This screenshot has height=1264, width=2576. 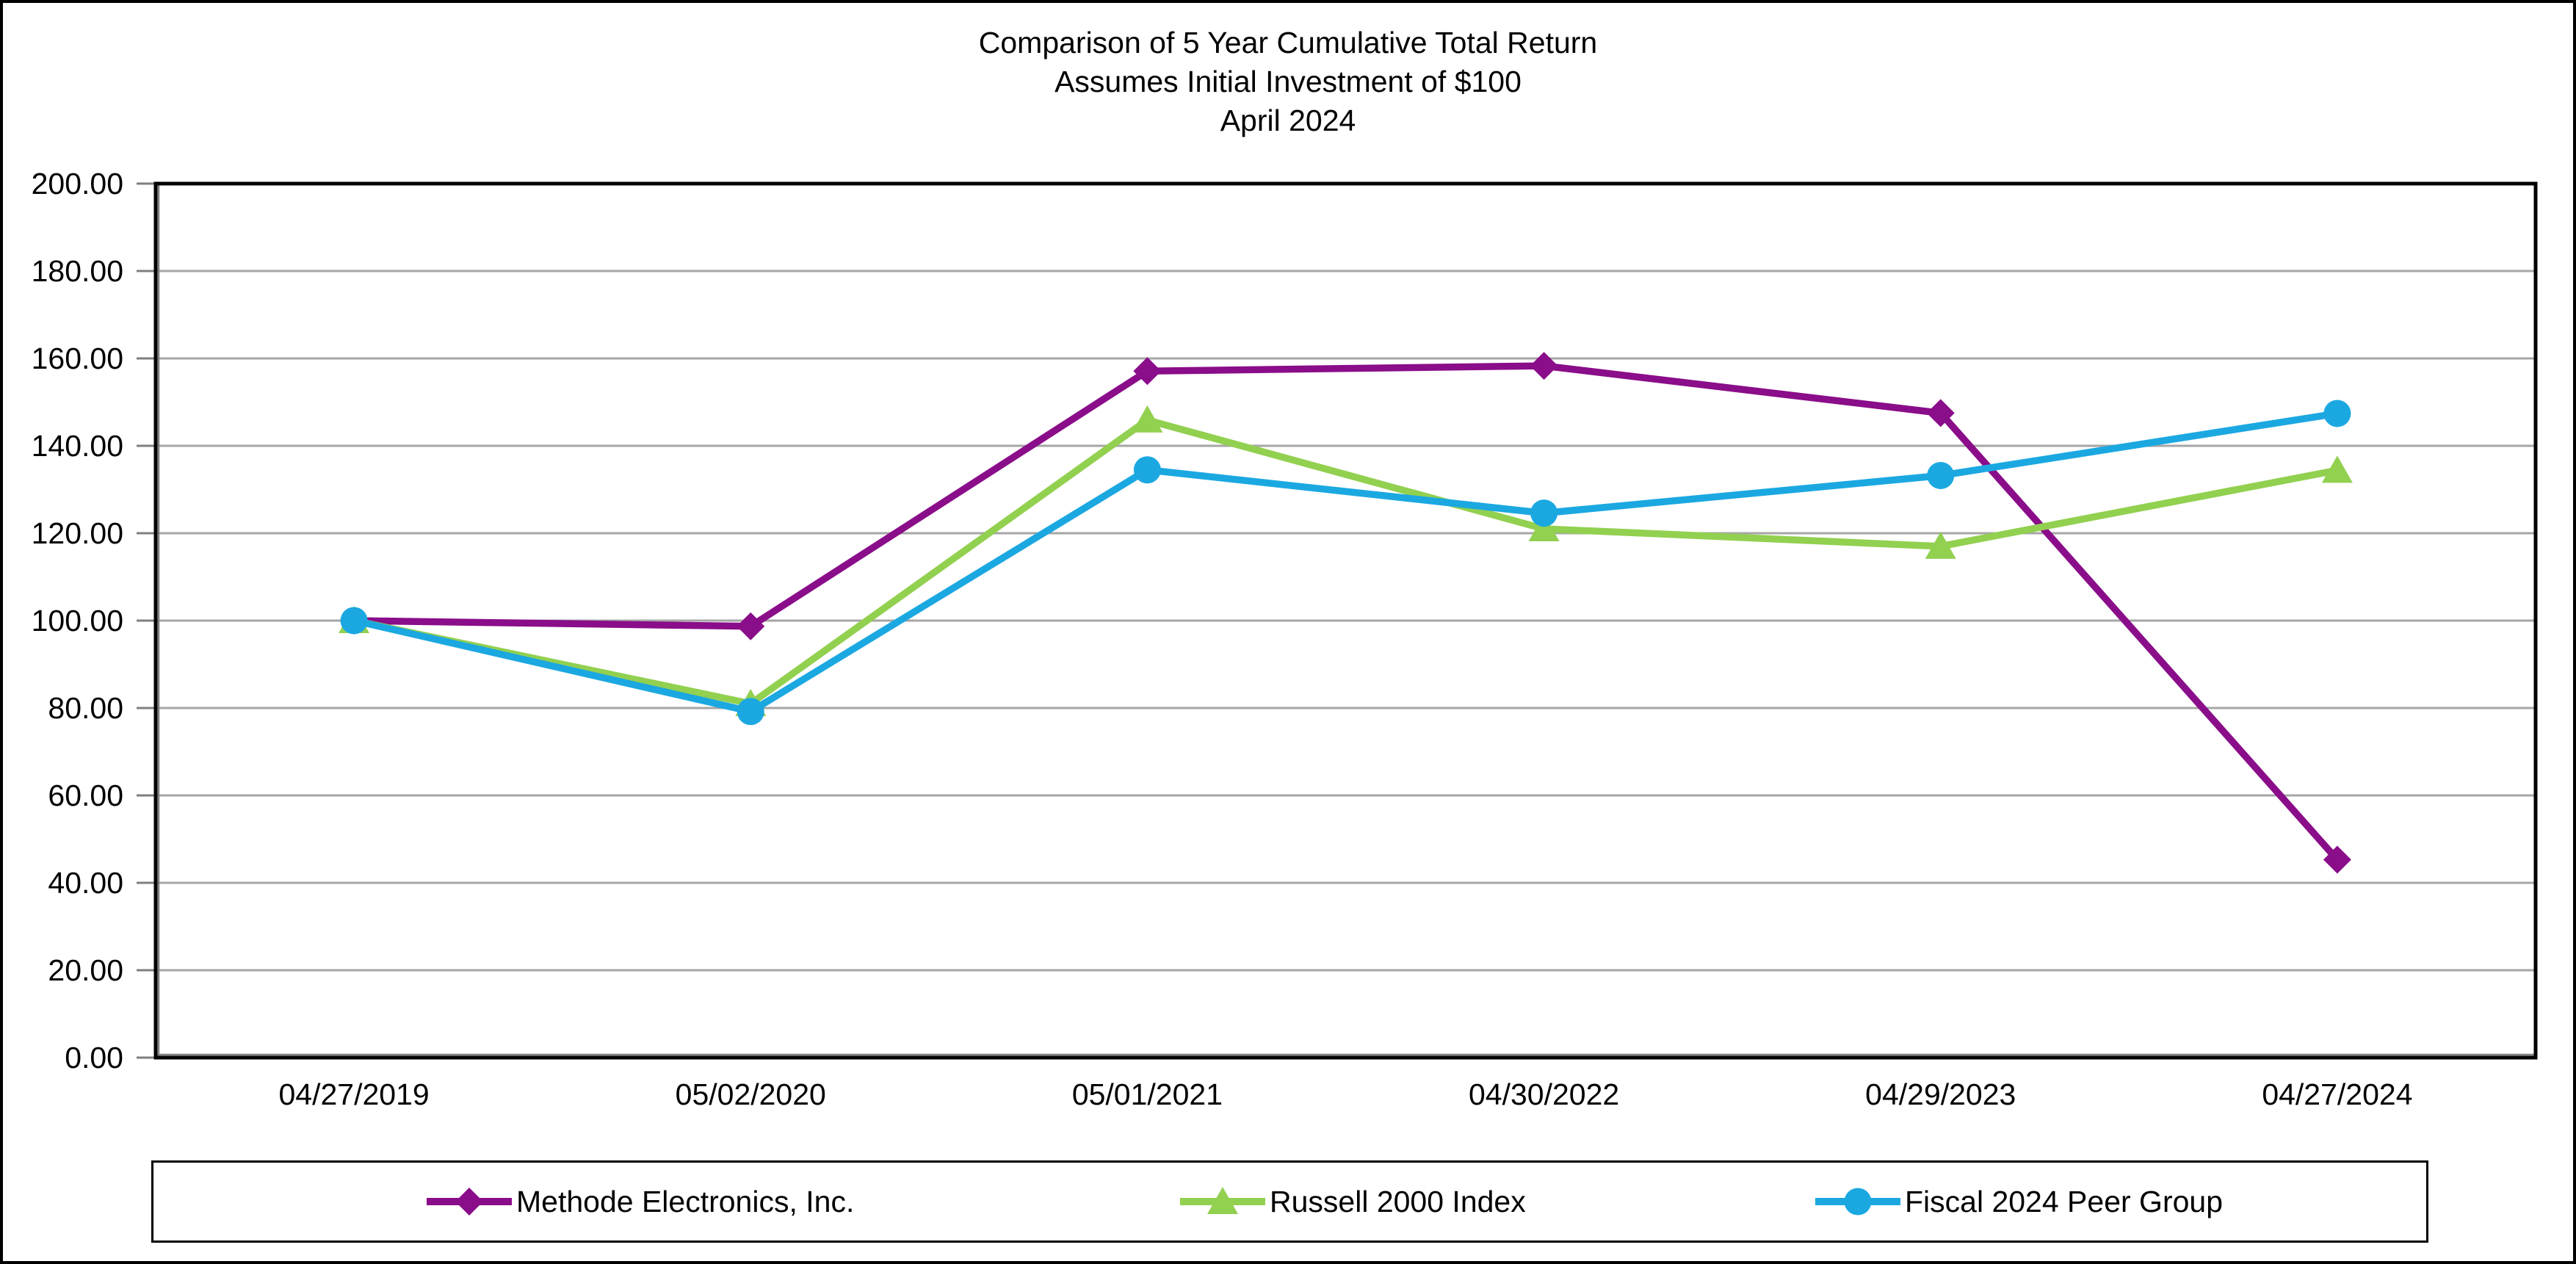 I want to click on y-tick-label: 20.00, so click(x=85, y=970).